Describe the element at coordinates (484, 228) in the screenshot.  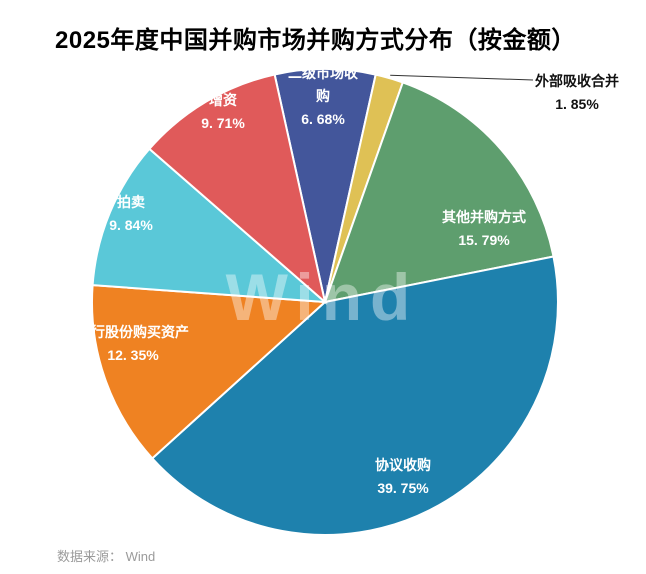
I see `slice-label-2: 其他并购方式 15. 79%` at that location.